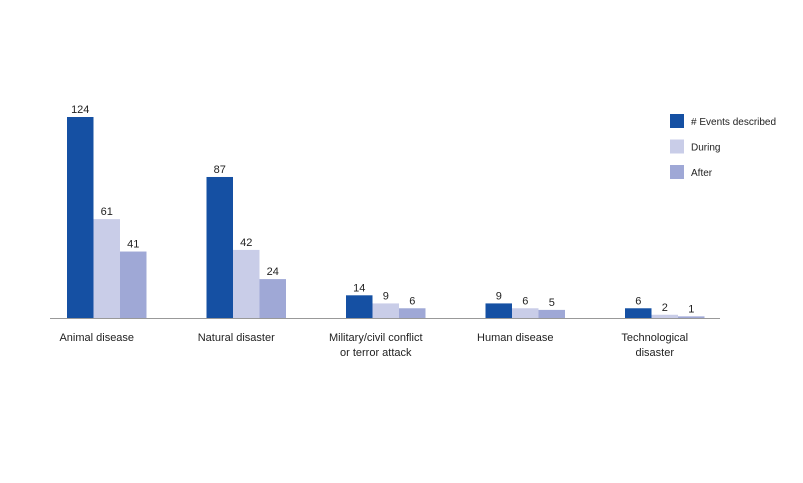 This screenshot has width=803, height=483. What do you see at coordinates (236, 338) in the screenshot?
I see `category-label: Natural disaster` at bounding box center [236, 338].